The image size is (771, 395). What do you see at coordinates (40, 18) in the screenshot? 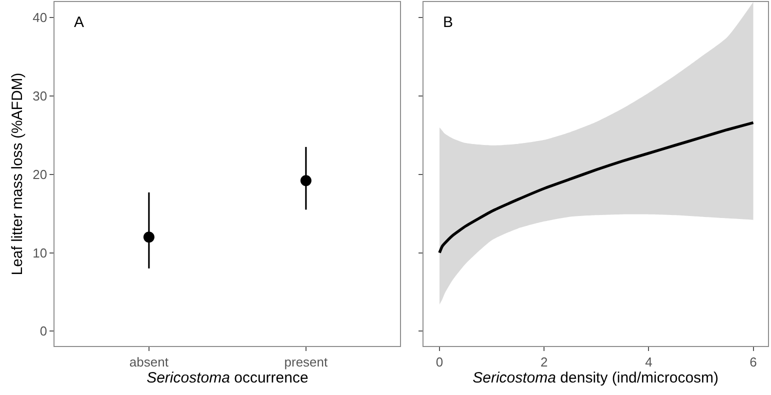
I see `y-tick-label: 40` at bounding box center [40, 18].